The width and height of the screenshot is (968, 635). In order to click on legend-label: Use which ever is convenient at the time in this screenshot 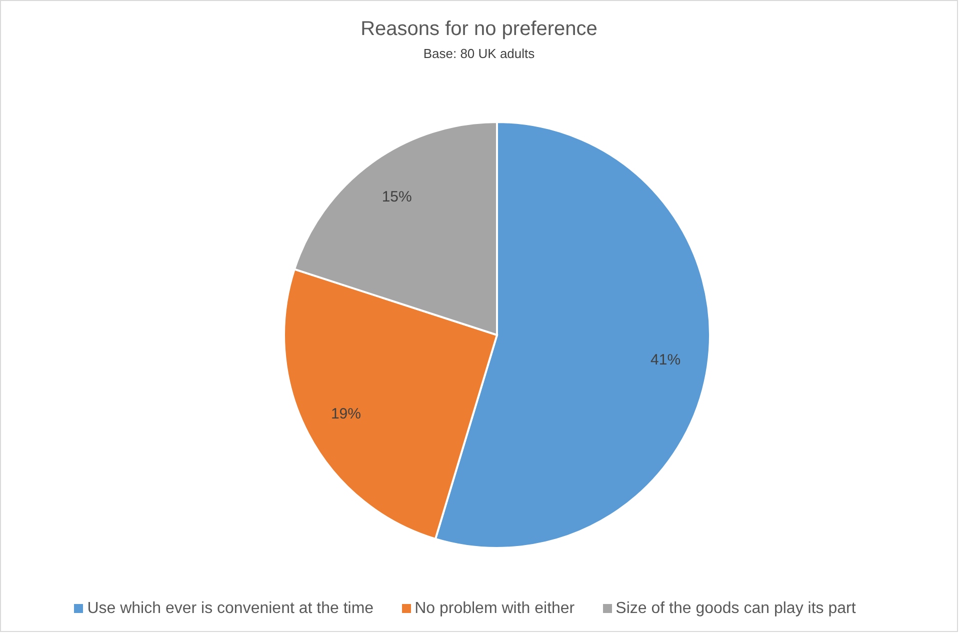, I will do `click(230, 608)`.